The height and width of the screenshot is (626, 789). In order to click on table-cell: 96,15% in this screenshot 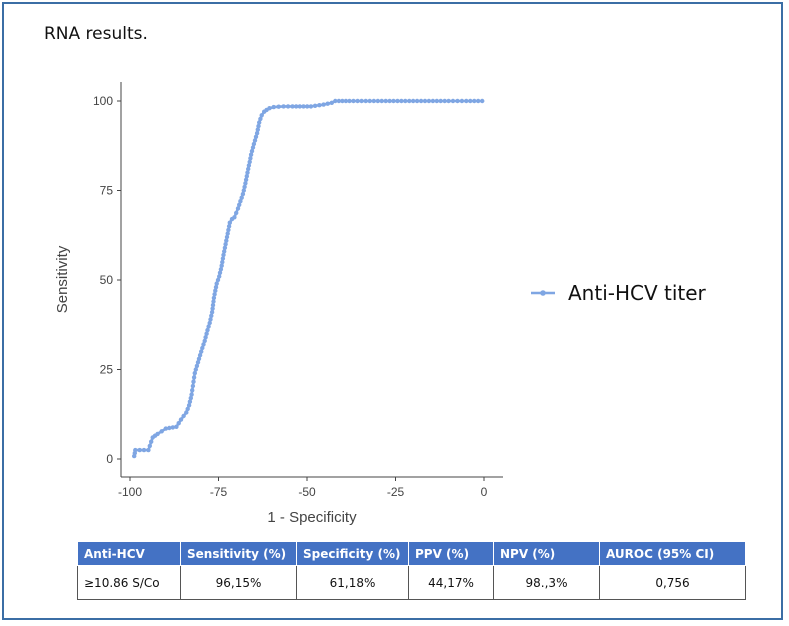, I will do `click(238, 582)`.